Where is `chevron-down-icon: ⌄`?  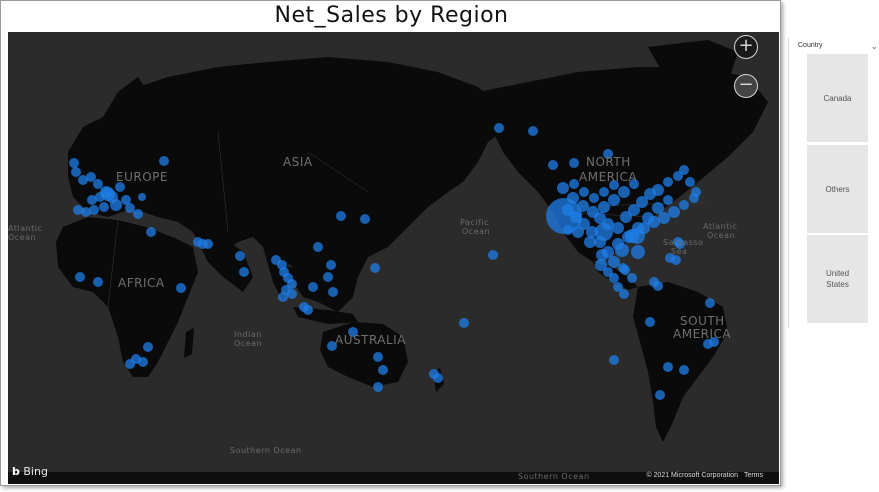 chevron-down-icon: ⌄ is located at coordinates (874, 46).